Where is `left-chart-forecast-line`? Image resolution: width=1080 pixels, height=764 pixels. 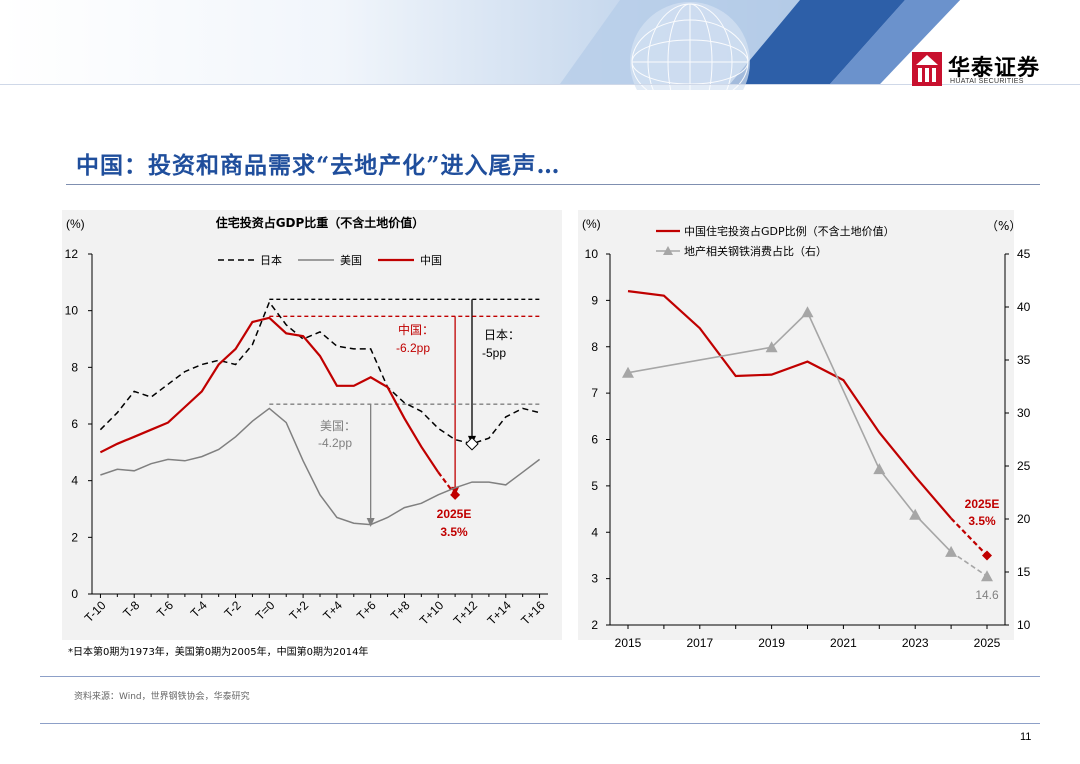 left-chart-forecast-line is located at coordinates (446, 483).